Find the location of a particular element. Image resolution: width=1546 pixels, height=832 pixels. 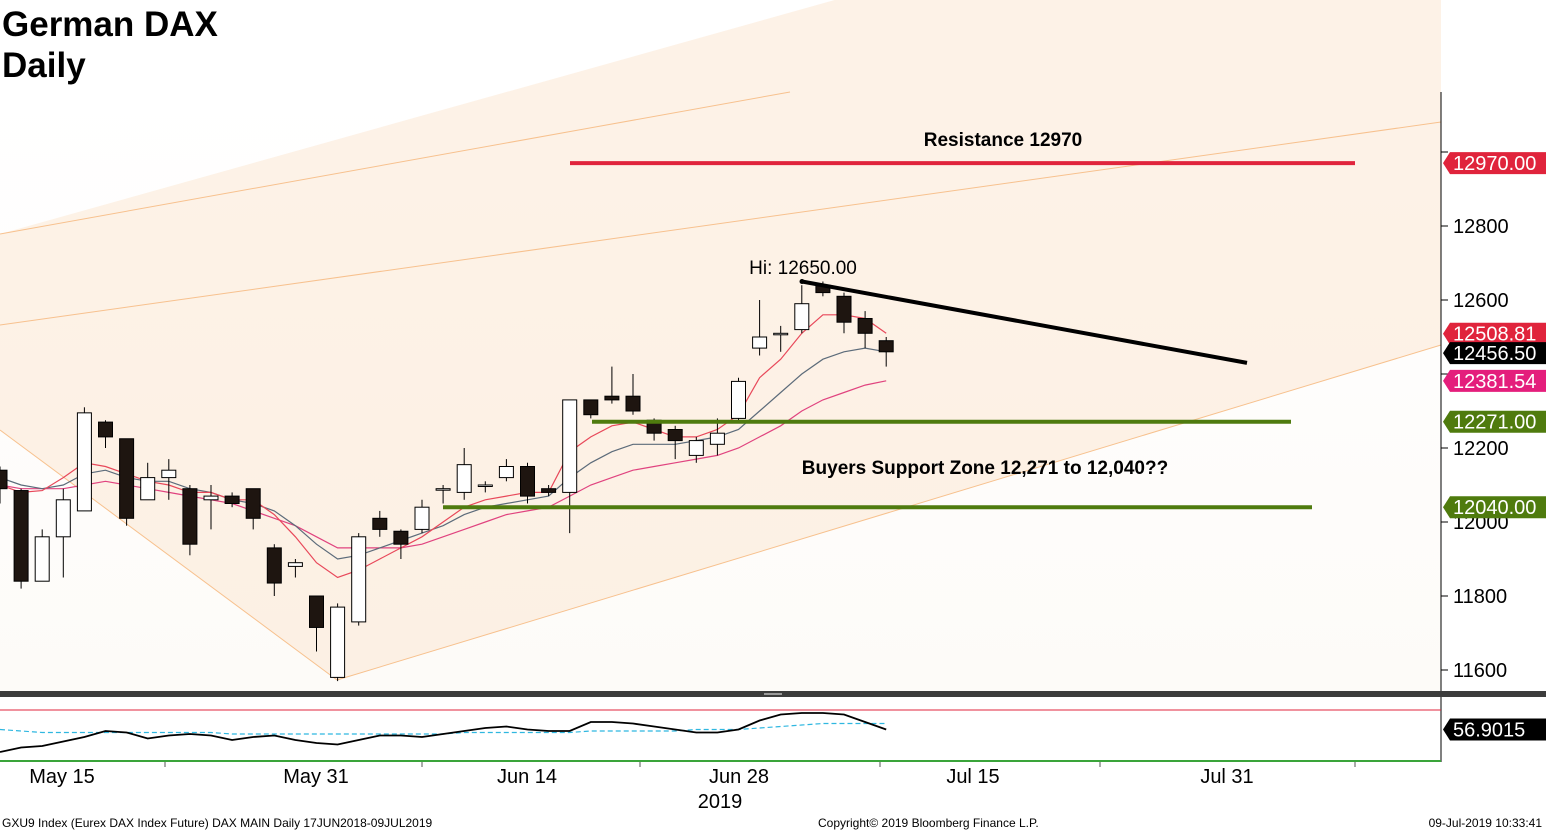

x-tick-label-5: Jul 31 is located at coordinates (1226, 777).